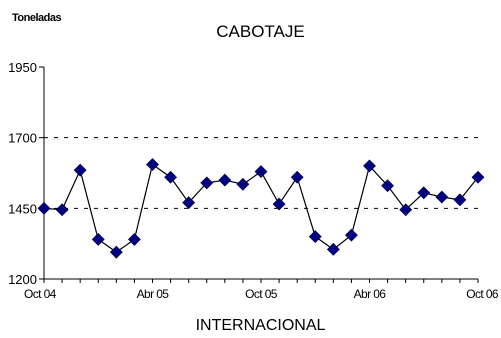 The height and width of the screenshot is (338, 501). I want to click on x-tick-label: Oct 06, so click(482, 294).